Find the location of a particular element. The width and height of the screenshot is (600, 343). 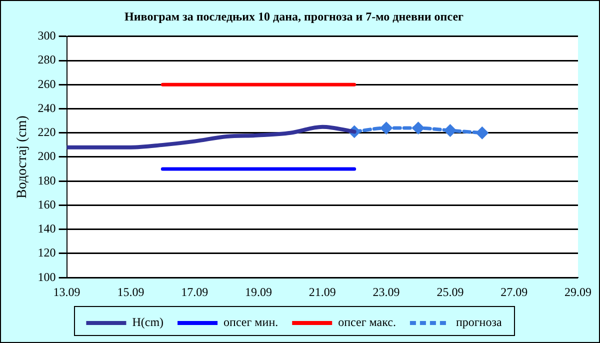

y-tick-label: 160 is located at coordinates (47, 204).